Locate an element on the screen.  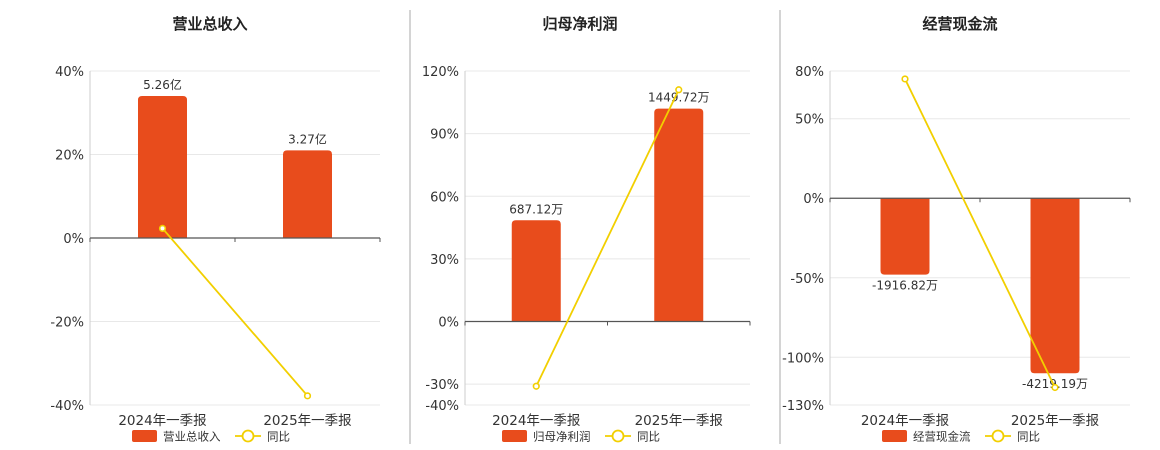
y-tick-label: 40% is located at coordinates (69, 72).